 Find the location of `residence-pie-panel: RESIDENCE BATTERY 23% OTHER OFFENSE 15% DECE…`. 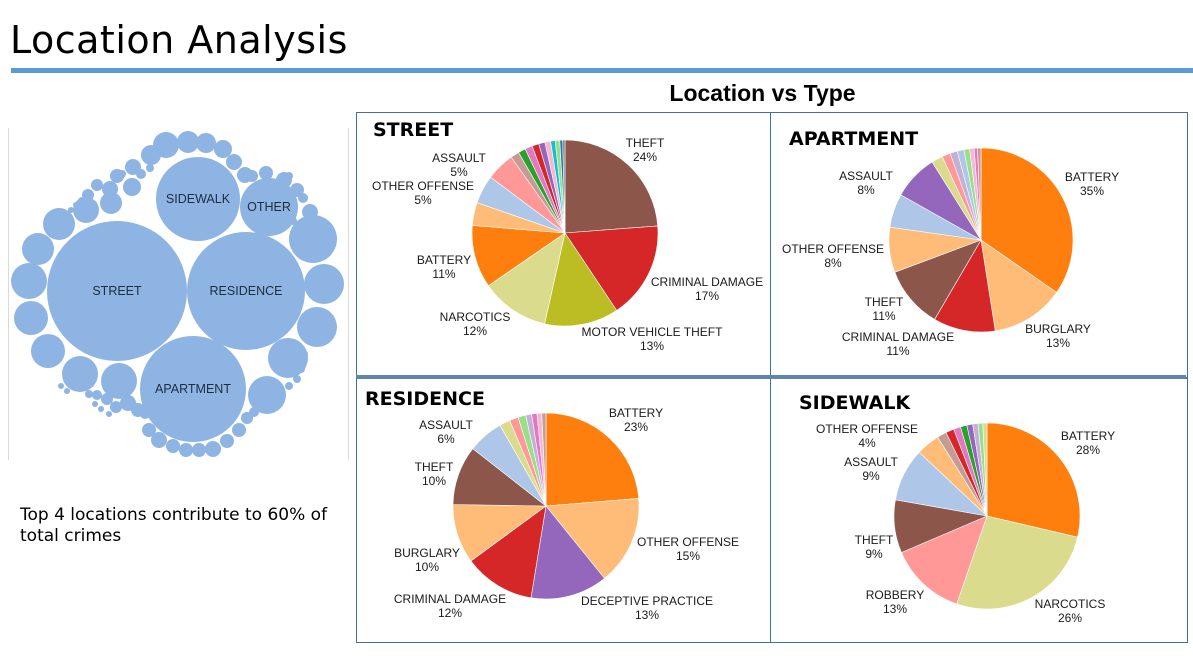

residence-pie-panel: RESIDENCE BATTERY 23% OTHER OFFENSE 15% DECE… is located at coordinates (564, 510).